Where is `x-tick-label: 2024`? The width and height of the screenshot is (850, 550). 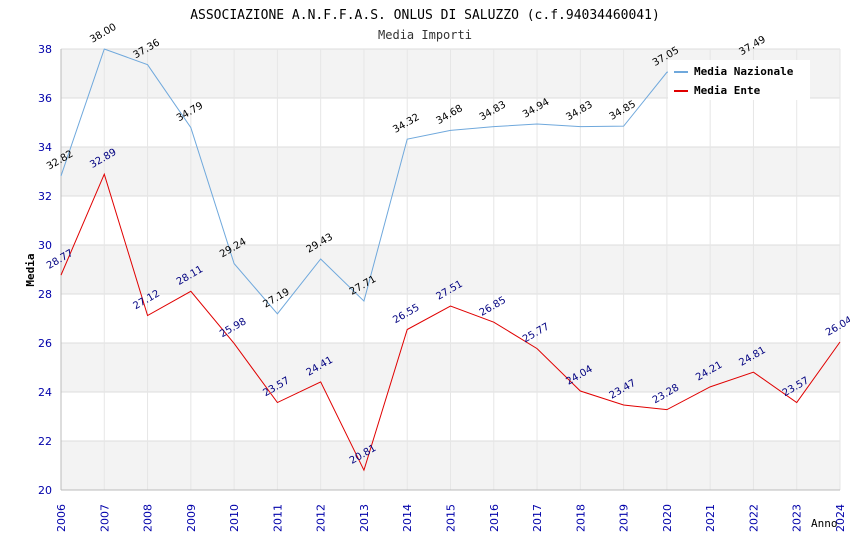 x-tick-label: 2024 is located at coordinates (840, 518).